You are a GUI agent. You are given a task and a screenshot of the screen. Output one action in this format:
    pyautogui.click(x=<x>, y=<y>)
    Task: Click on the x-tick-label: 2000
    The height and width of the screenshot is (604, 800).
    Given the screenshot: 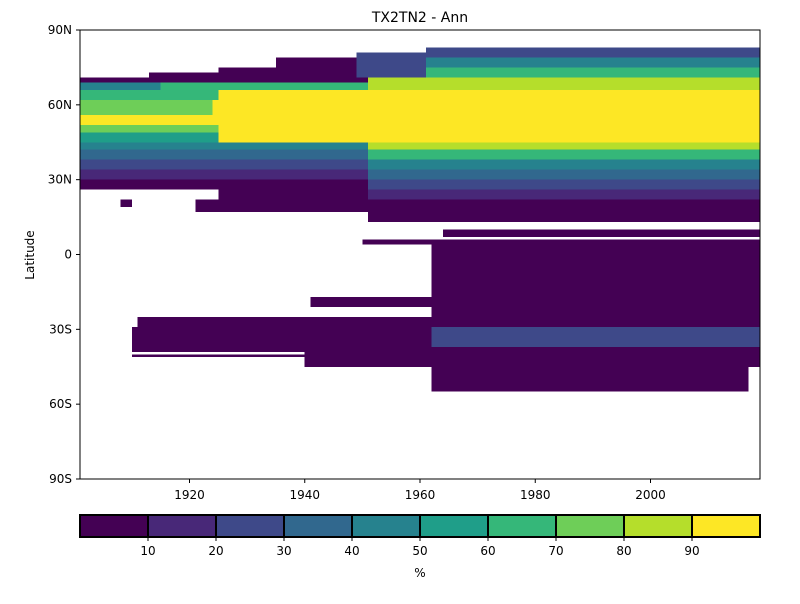 What is the action you would take?
    pyautogui.click(x=650, y=495)
    